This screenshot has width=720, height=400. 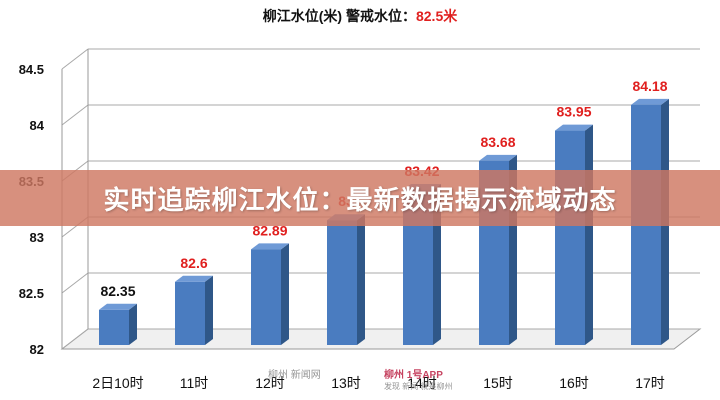 I want to click on x-tick-label: 11时, so click(x=194, y=383).